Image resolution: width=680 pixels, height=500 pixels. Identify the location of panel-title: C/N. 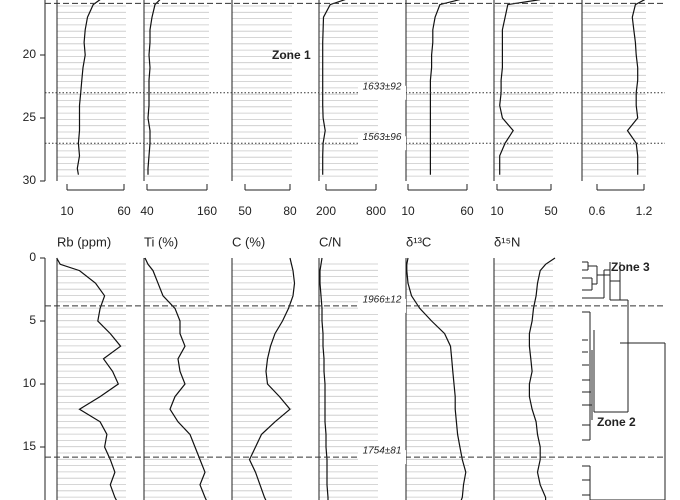
(330, 241).